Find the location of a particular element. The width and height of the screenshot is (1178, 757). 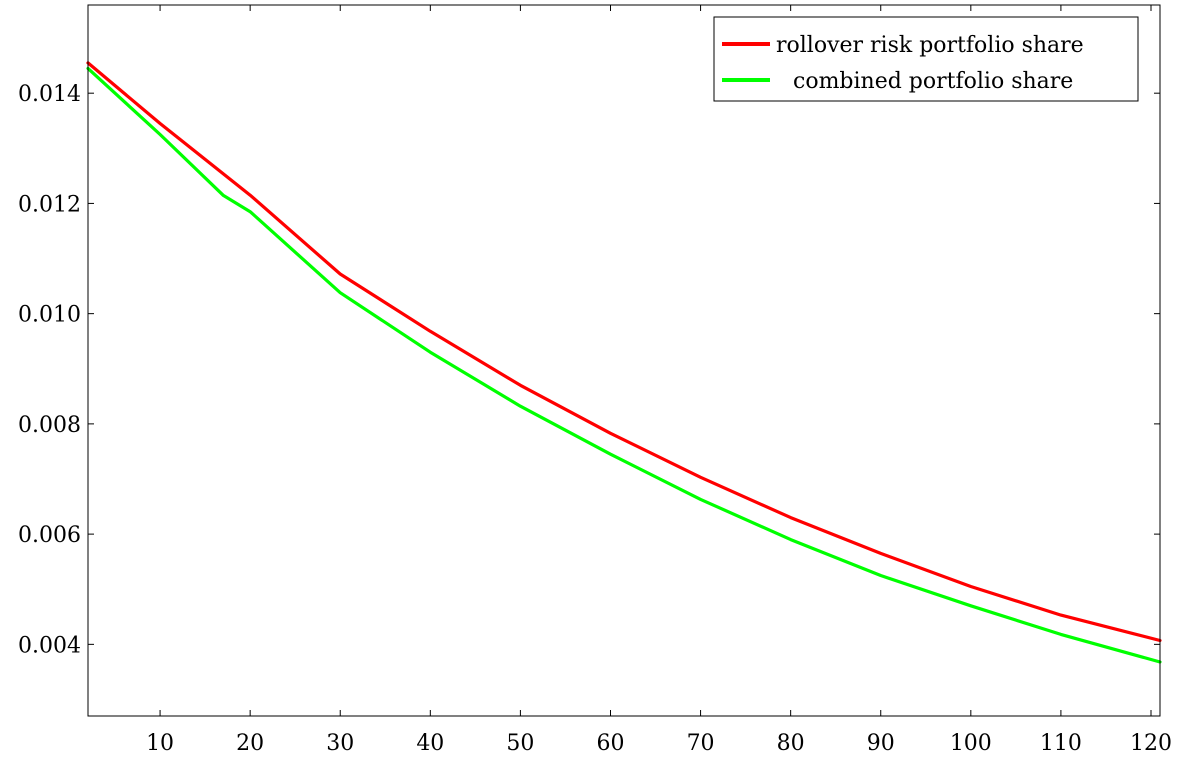

x-tick-label: 50 is located at coordinates (520, 743).